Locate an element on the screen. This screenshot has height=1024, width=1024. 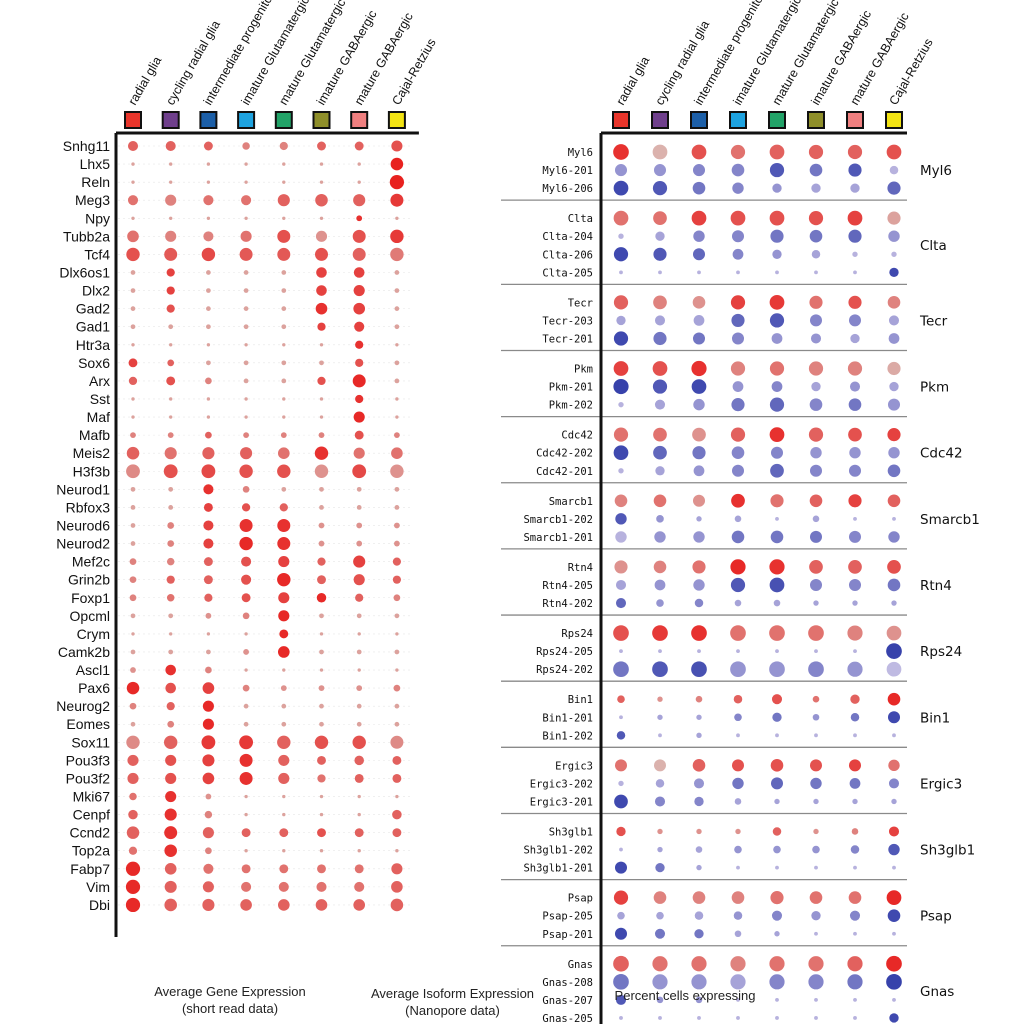
isoform-row-label: Psap-201 is located at coordinates (567, 935).